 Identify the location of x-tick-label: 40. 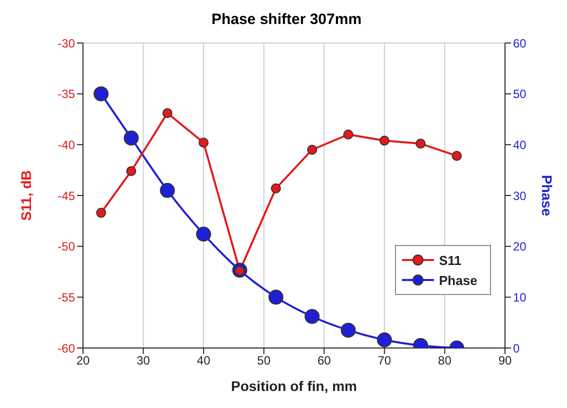
(203, 361).